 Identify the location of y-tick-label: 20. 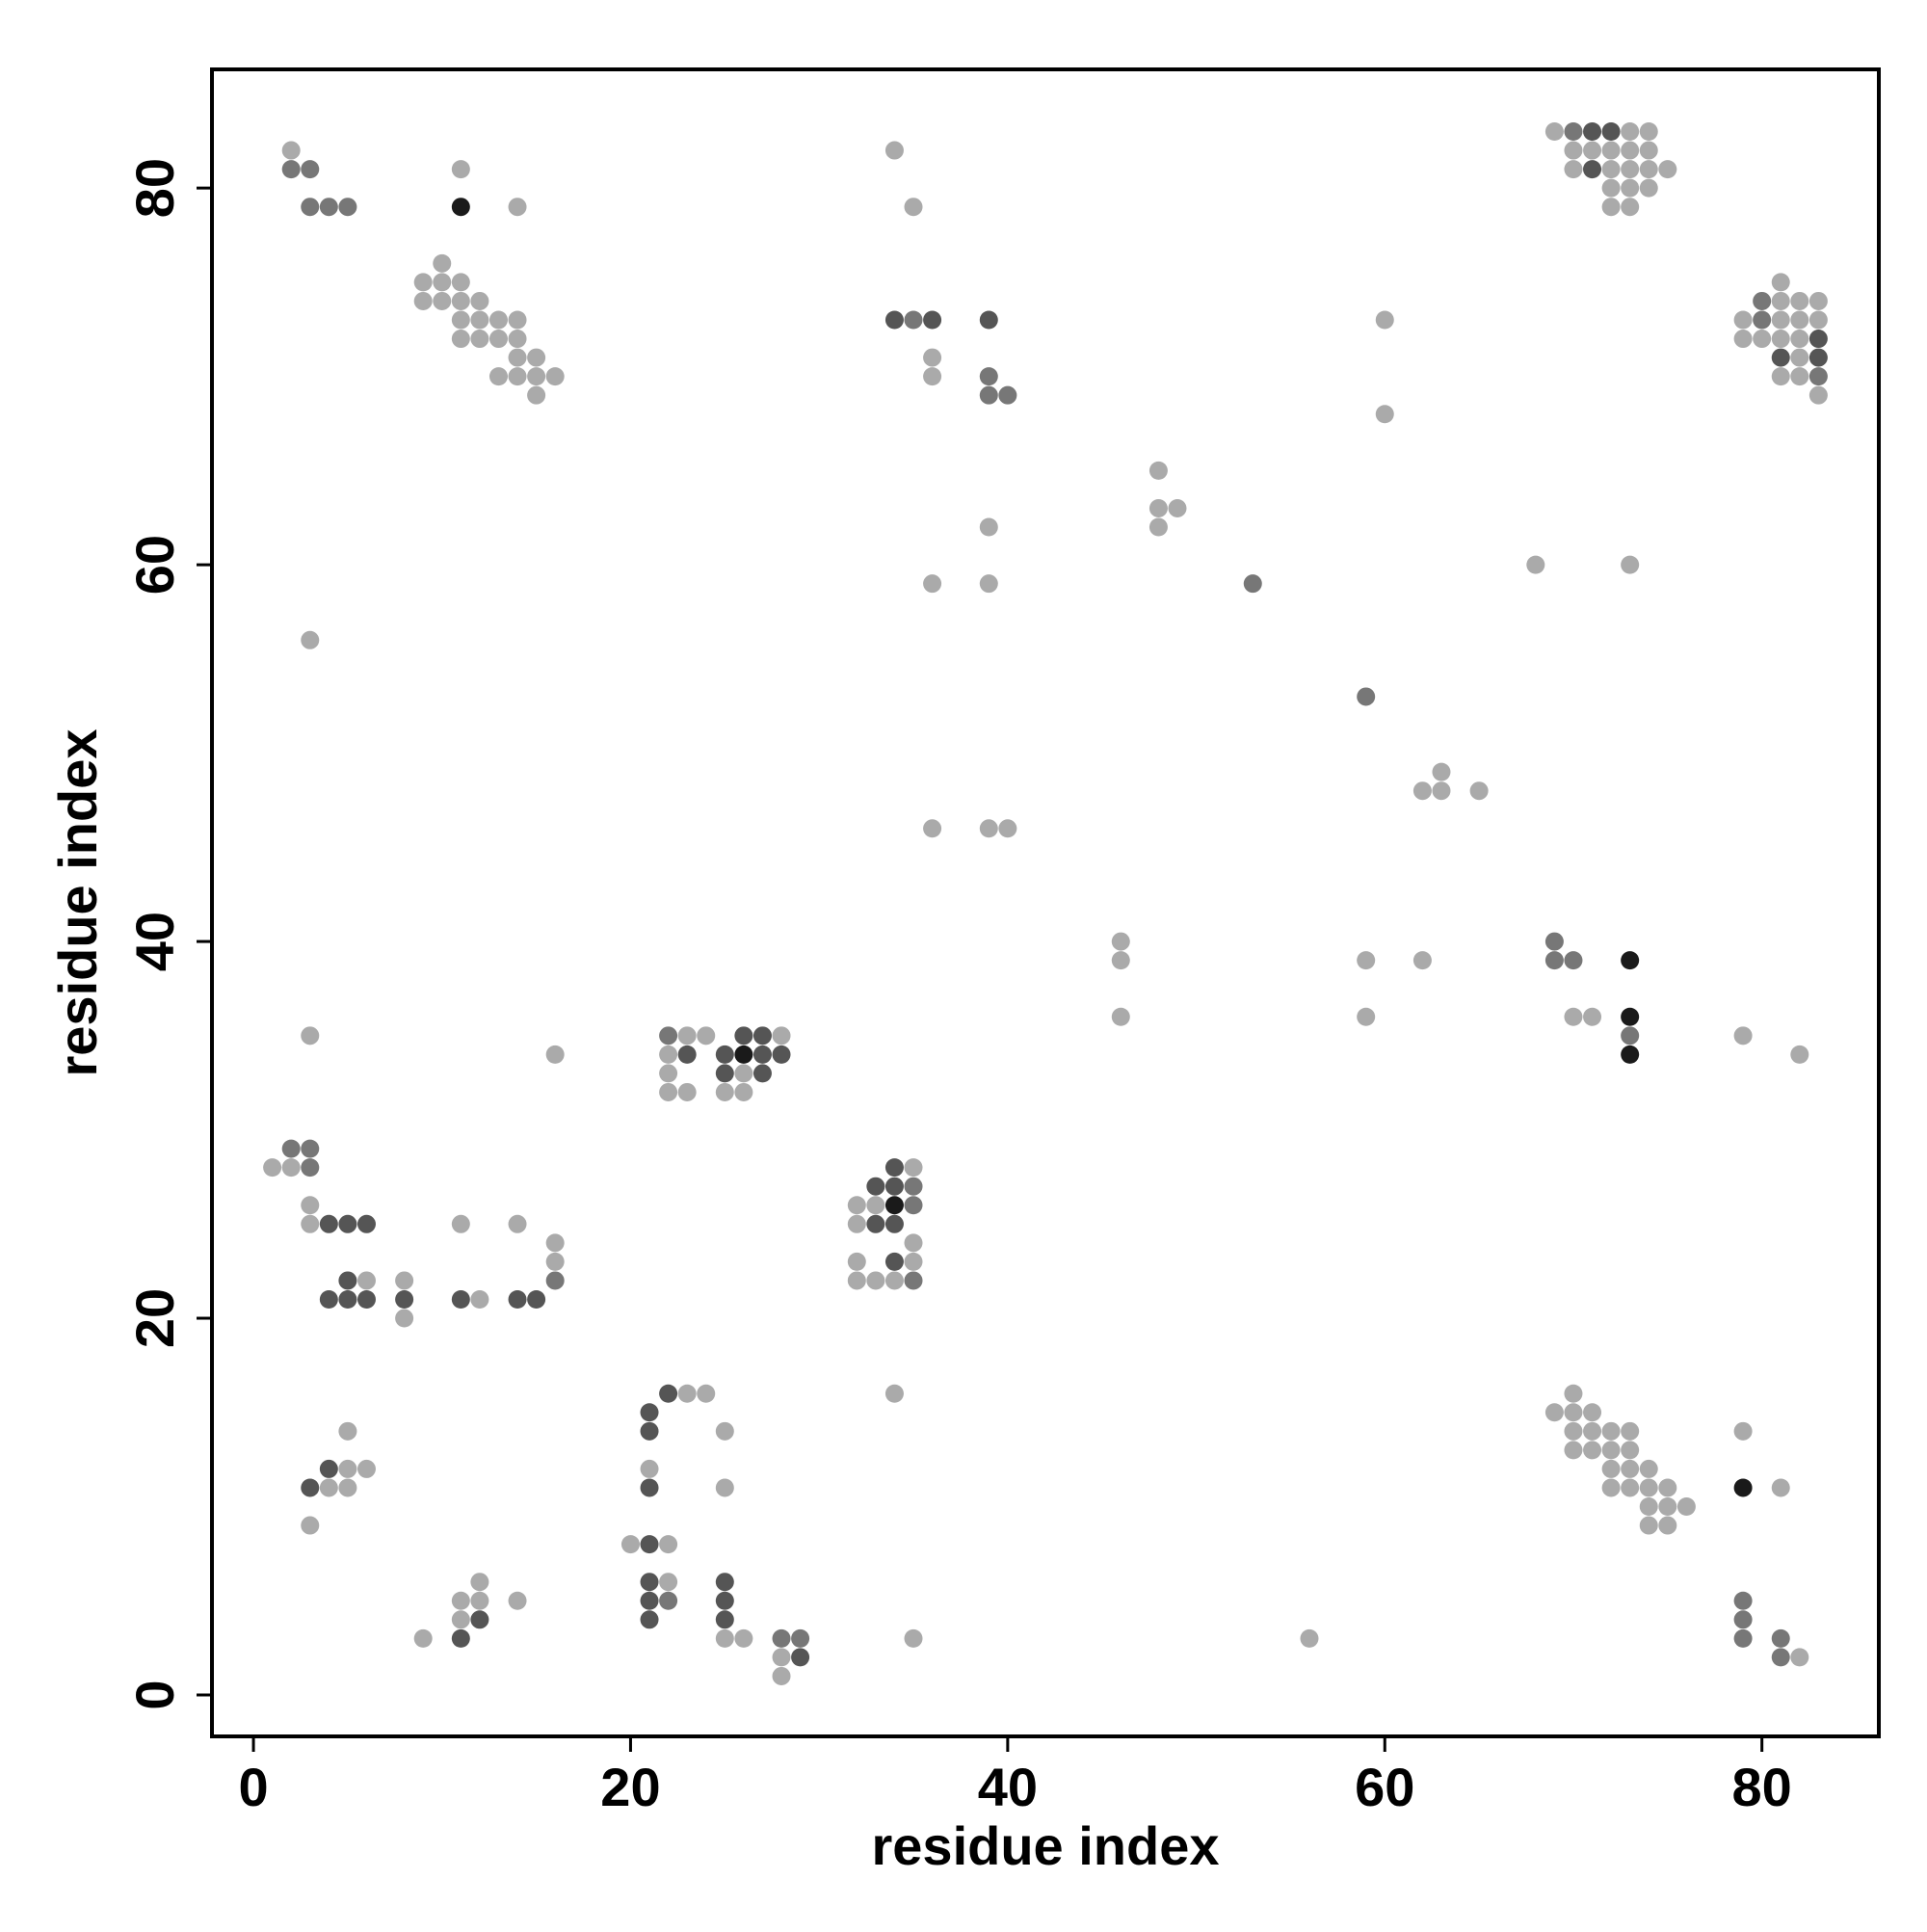
(154, 1318).